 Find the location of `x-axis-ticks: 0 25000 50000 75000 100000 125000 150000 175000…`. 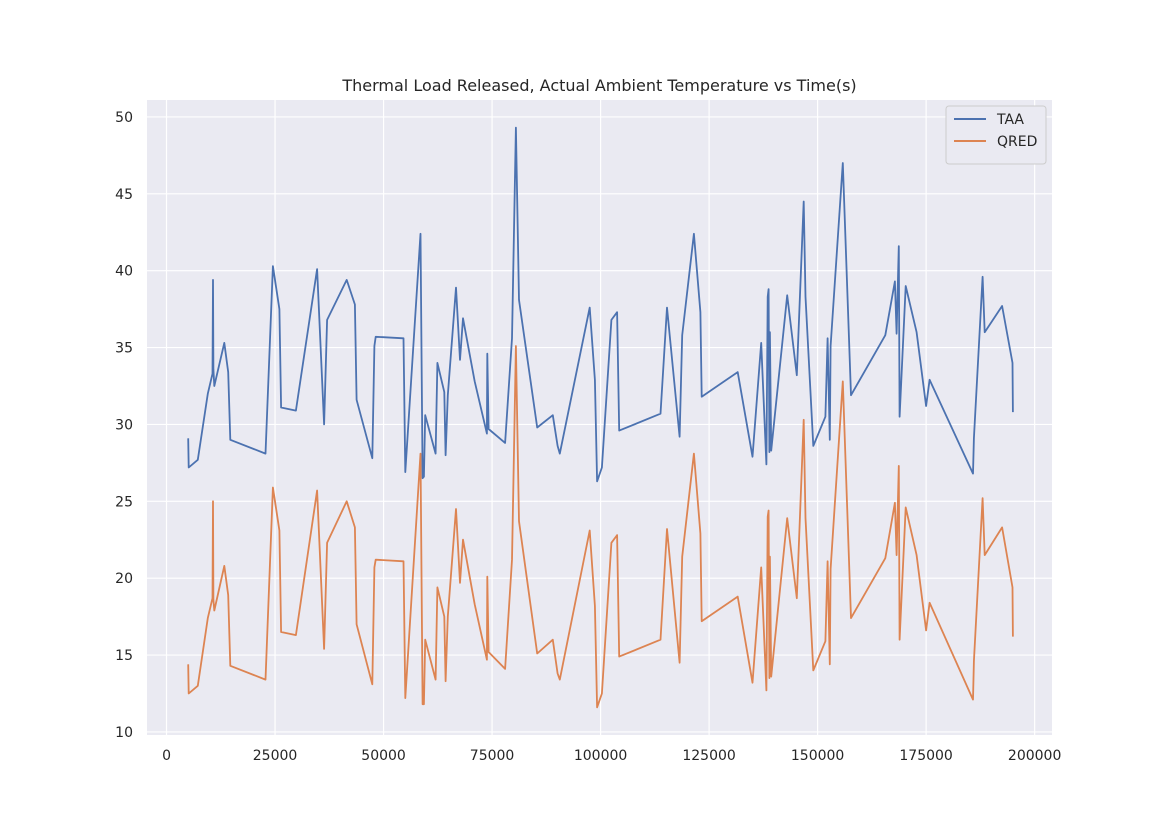

x-axis-ticks: 0 25000 50000 75000 100000 125000 150000 175000… is located at coordinates (611, 756).